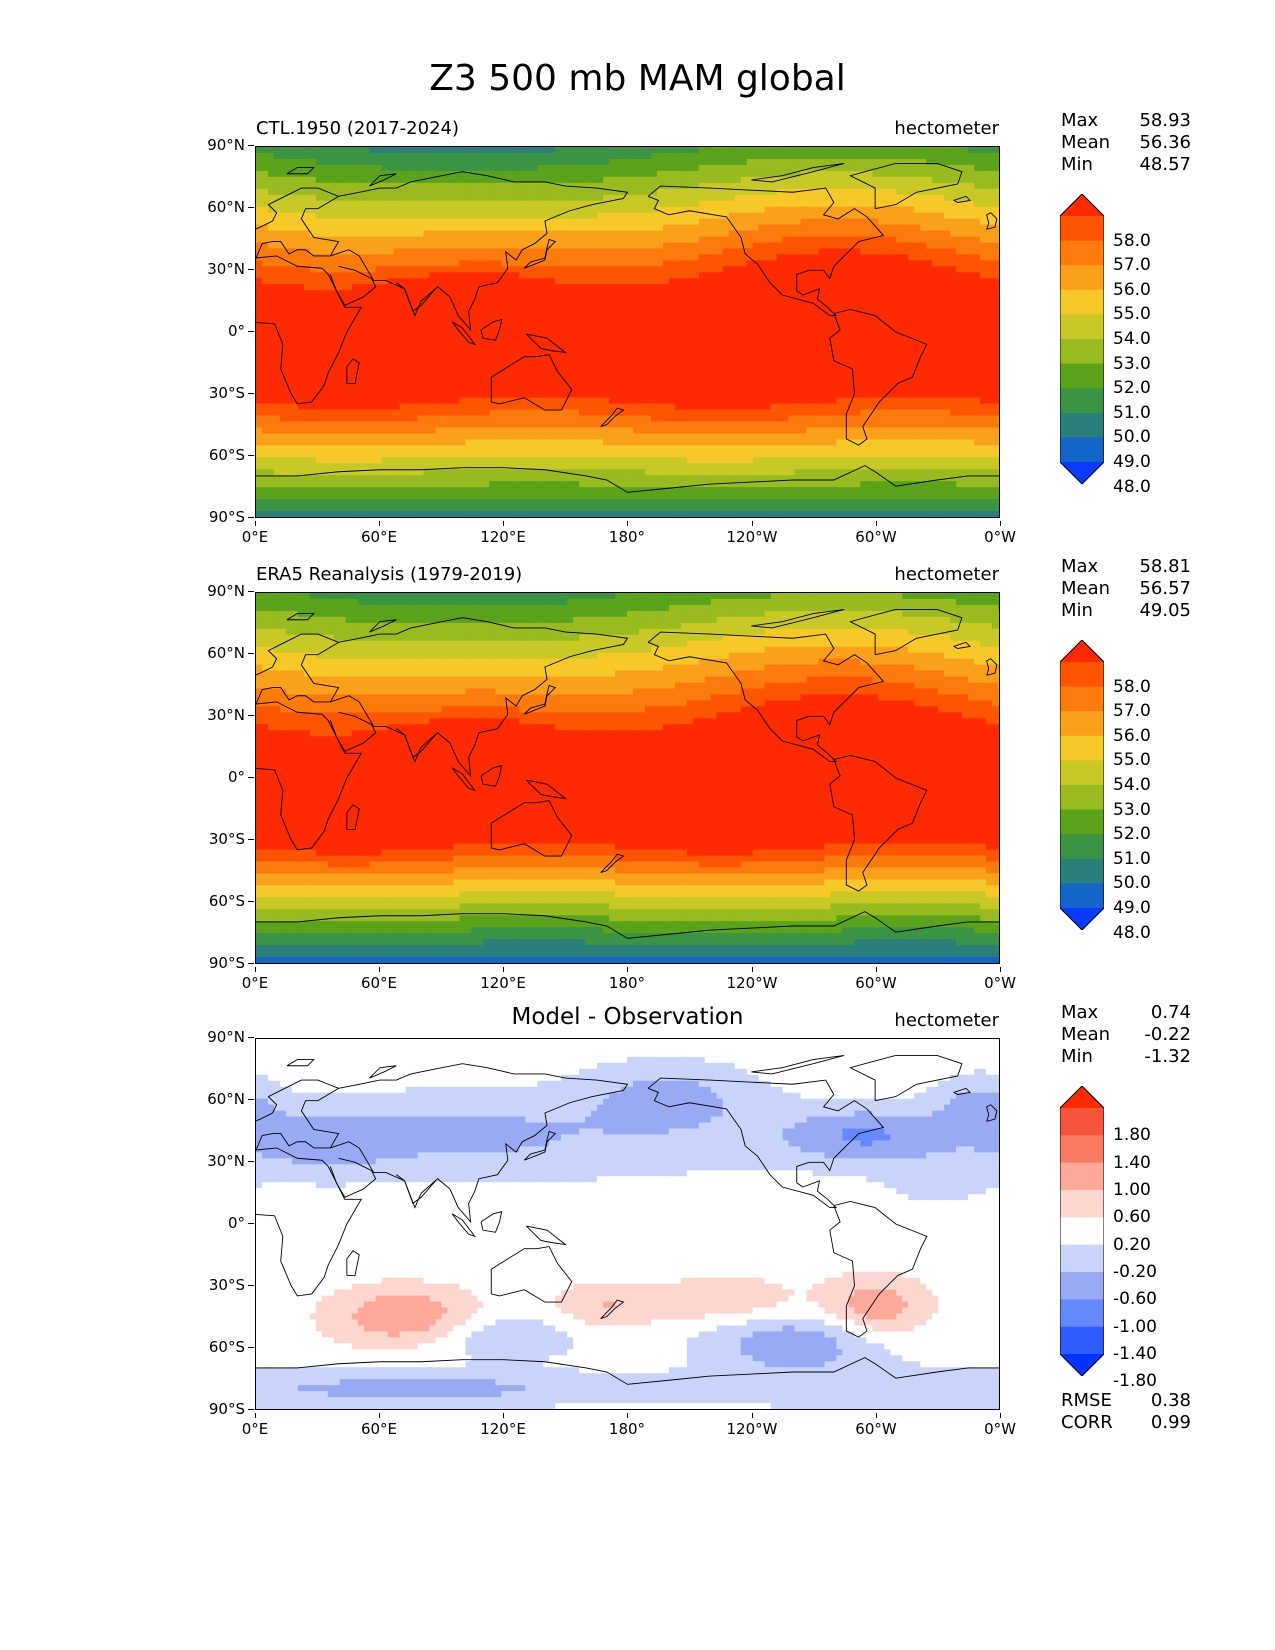 The image size is (1275, 1650). What do you see at coordinates (1132, 1135) in the screenshot?
I see `colorbar-tick-label: 1.80` at bounding box center [1132, 1135].